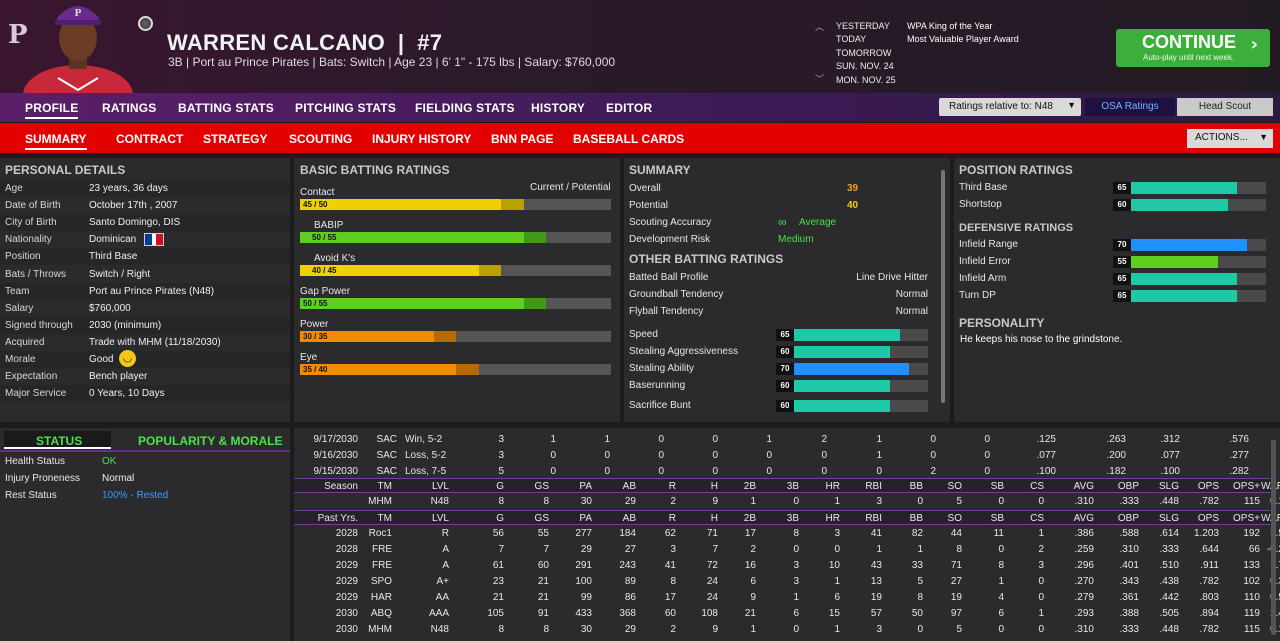  Describe the element at coordinates (501, 471) in the screenshot. I see `game-cell: 5` at that location.